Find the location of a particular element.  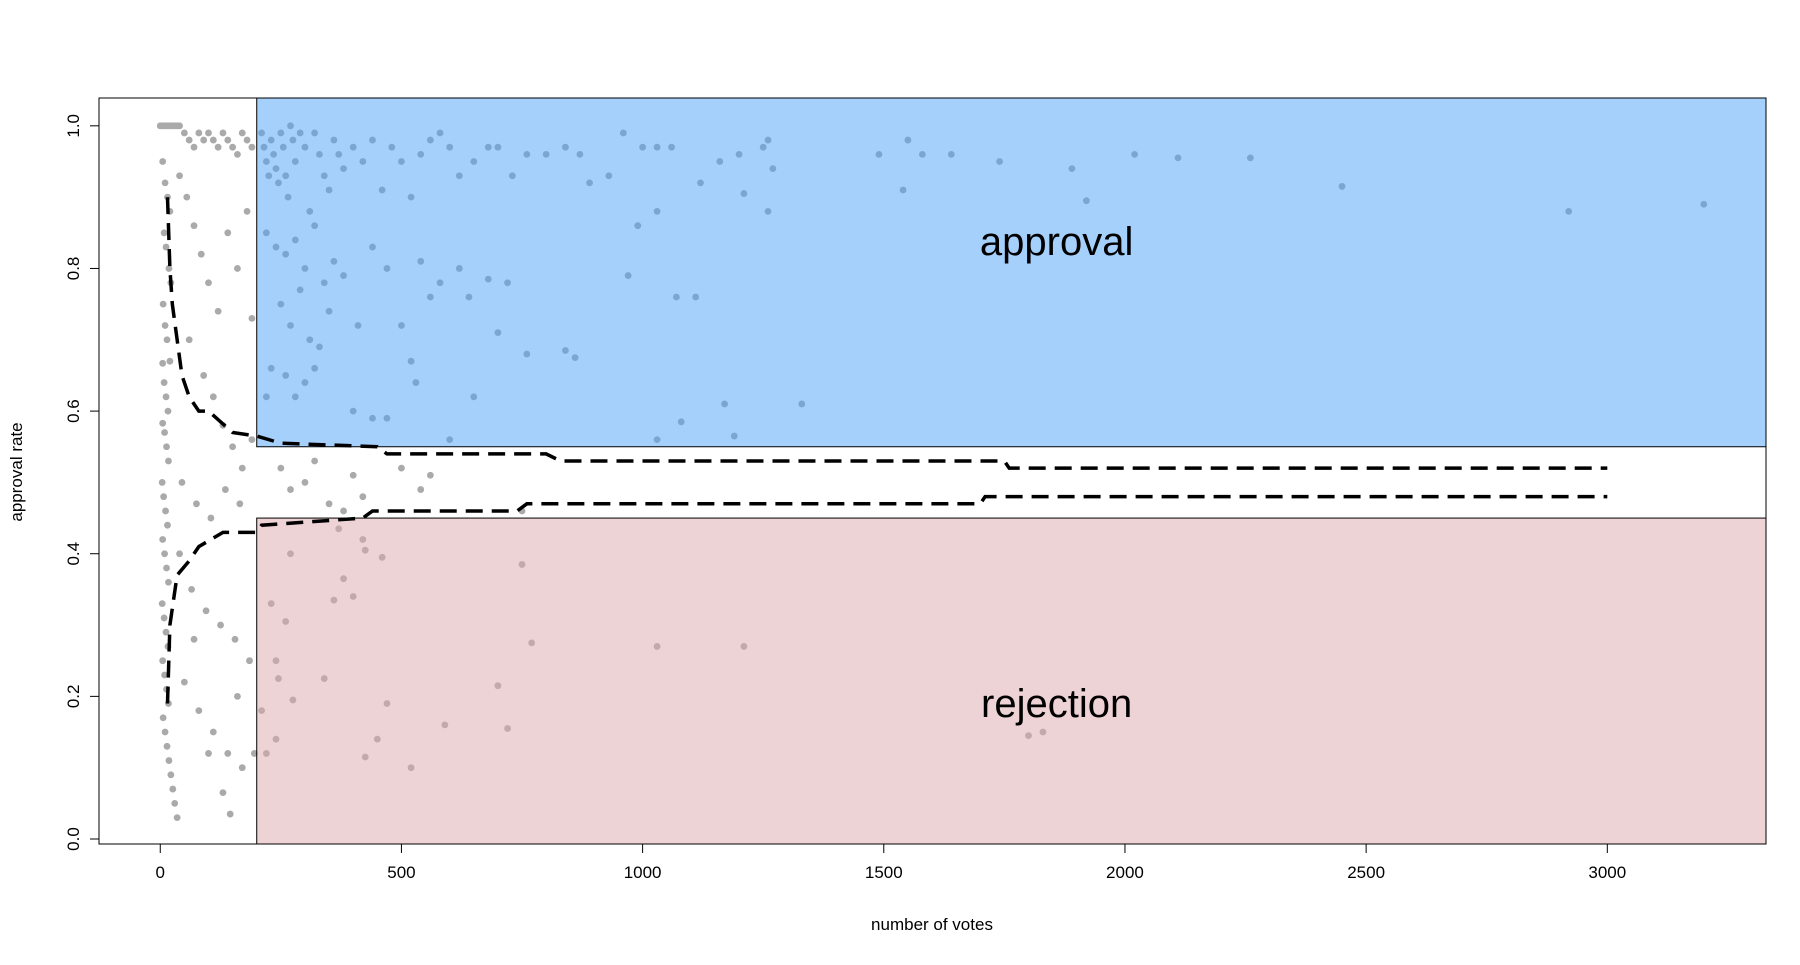

y-tick-label: 0.6 is located at coordinates (73, 411).